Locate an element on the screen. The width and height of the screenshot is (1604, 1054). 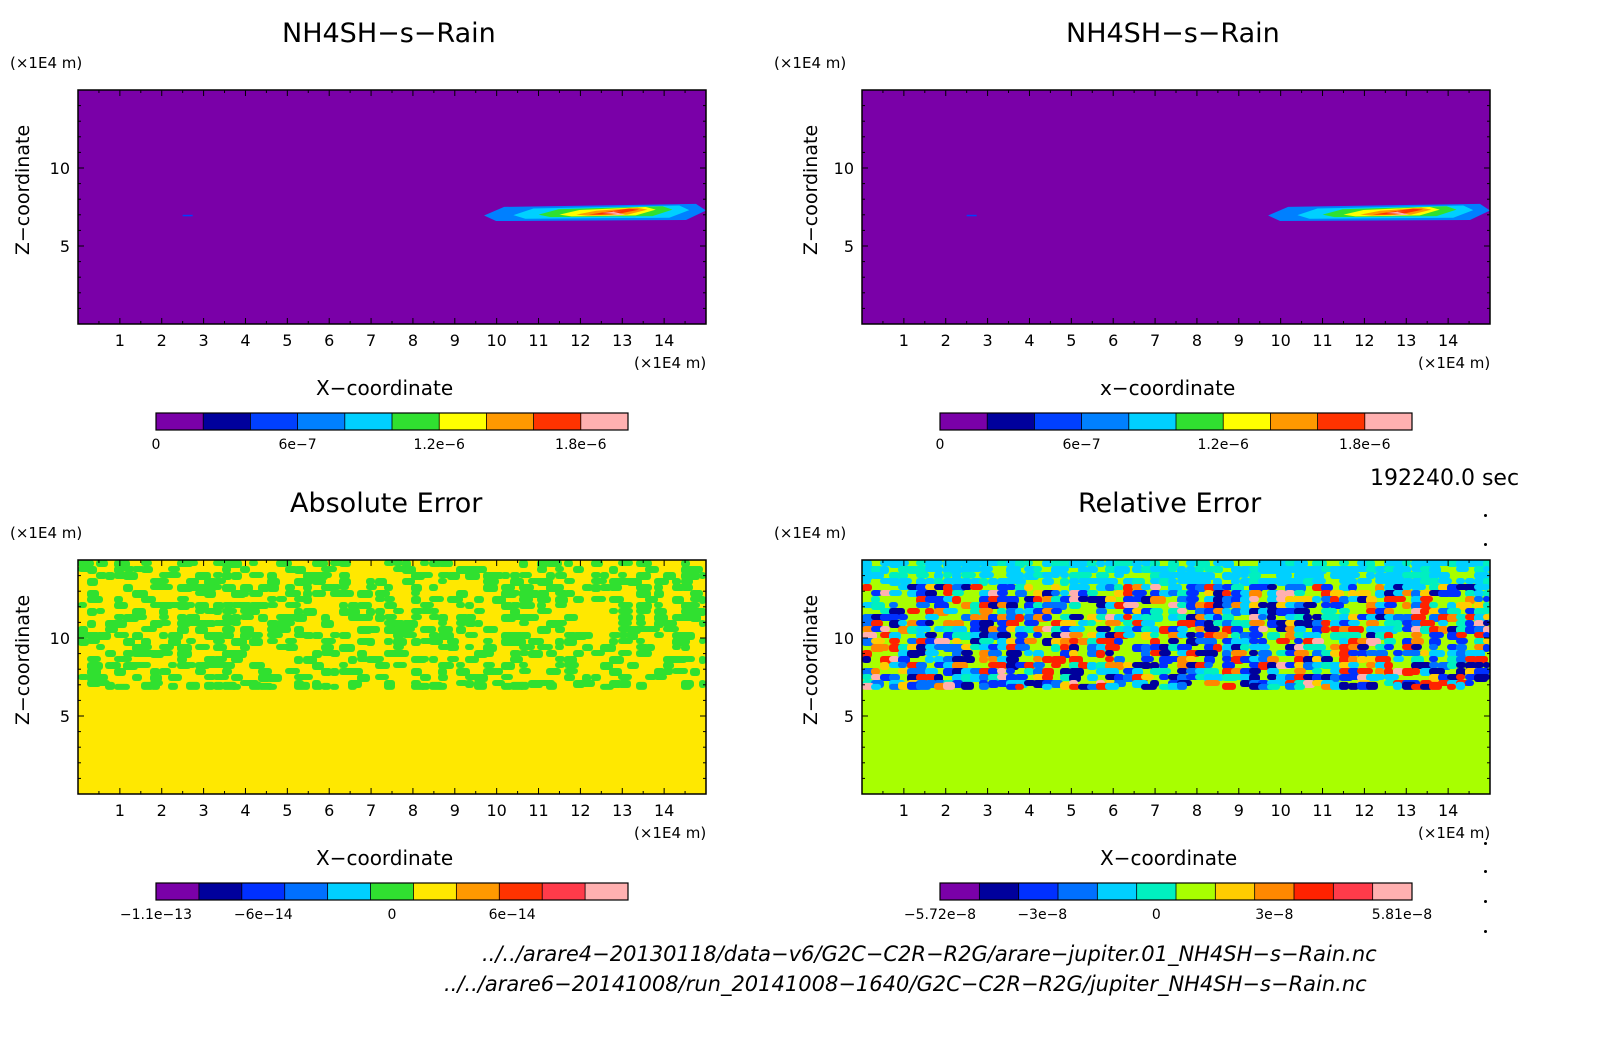
x-tick-label: 7 is located at coordinates (371, 340).